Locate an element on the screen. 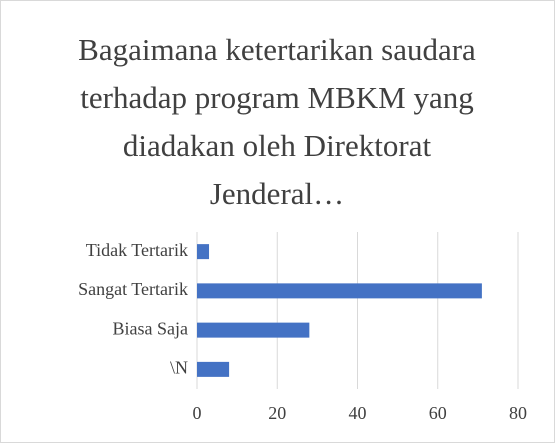 This screenshot has width=555, height=443. y-tick-label: \N is located at coordinates (179, 368).